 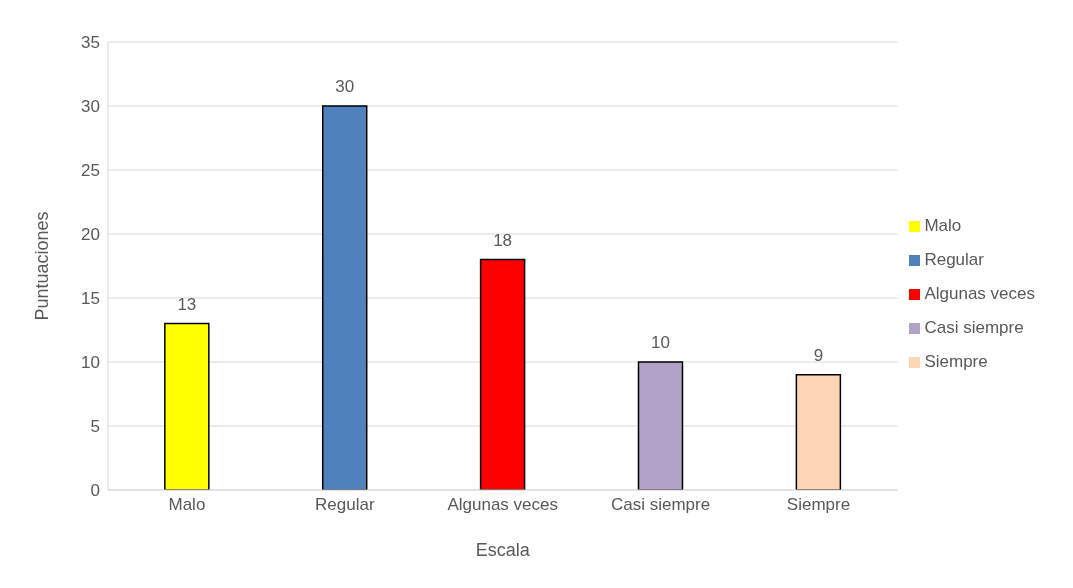 I want to click on x-axis-title: Escala, so click(x=503, y=550).